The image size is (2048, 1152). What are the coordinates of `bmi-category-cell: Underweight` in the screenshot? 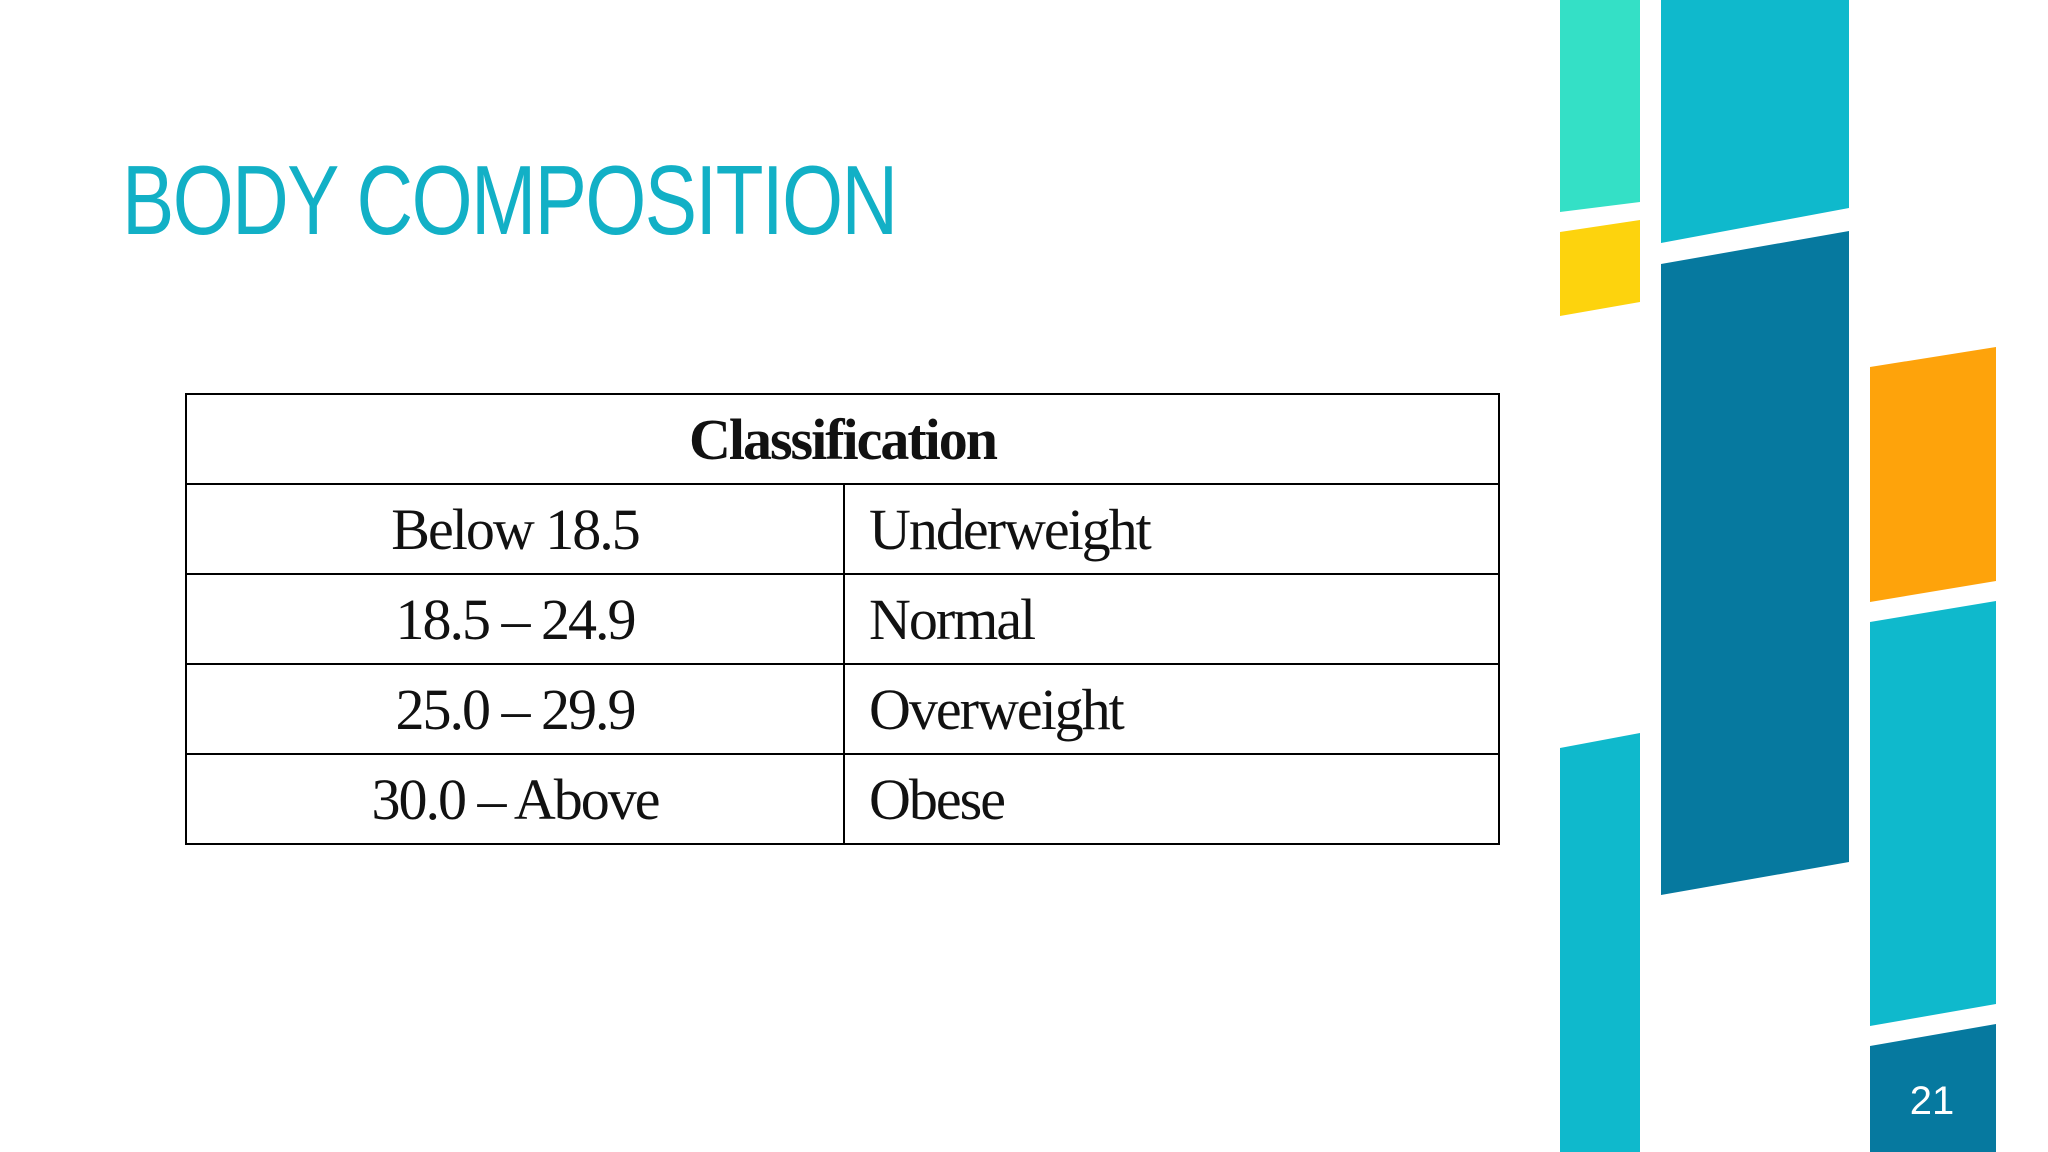 It's located at (1171, 529).